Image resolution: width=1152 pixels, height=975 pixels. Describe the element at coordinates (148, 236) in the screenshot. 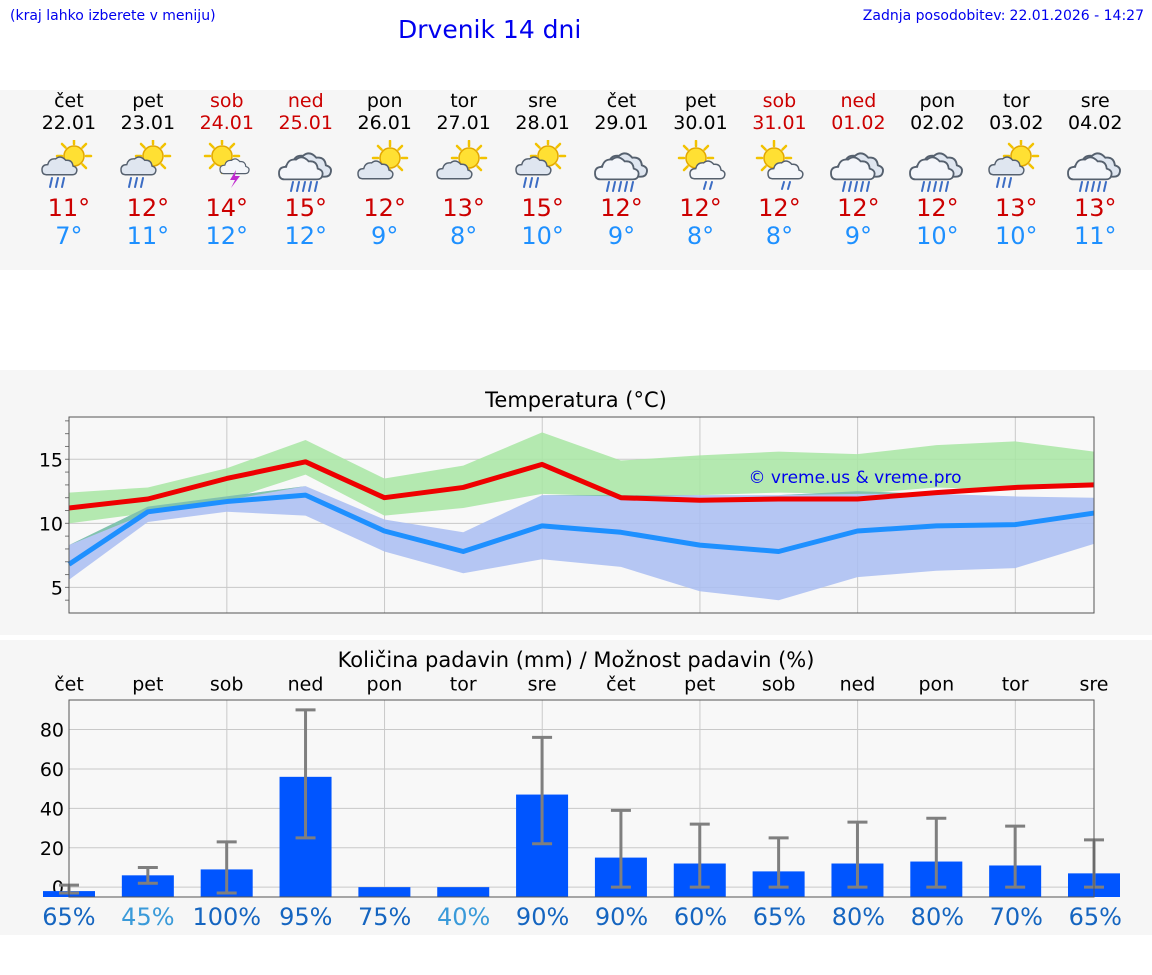

I see `temp-min: 11°` at that location.